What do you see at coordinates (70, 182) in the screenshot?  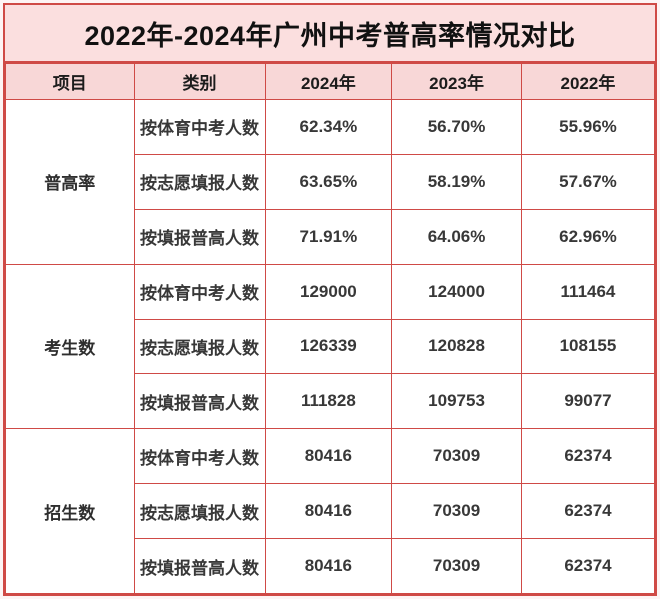 I see `group-label-rate: 普高率` at bounding box center [70, 182].